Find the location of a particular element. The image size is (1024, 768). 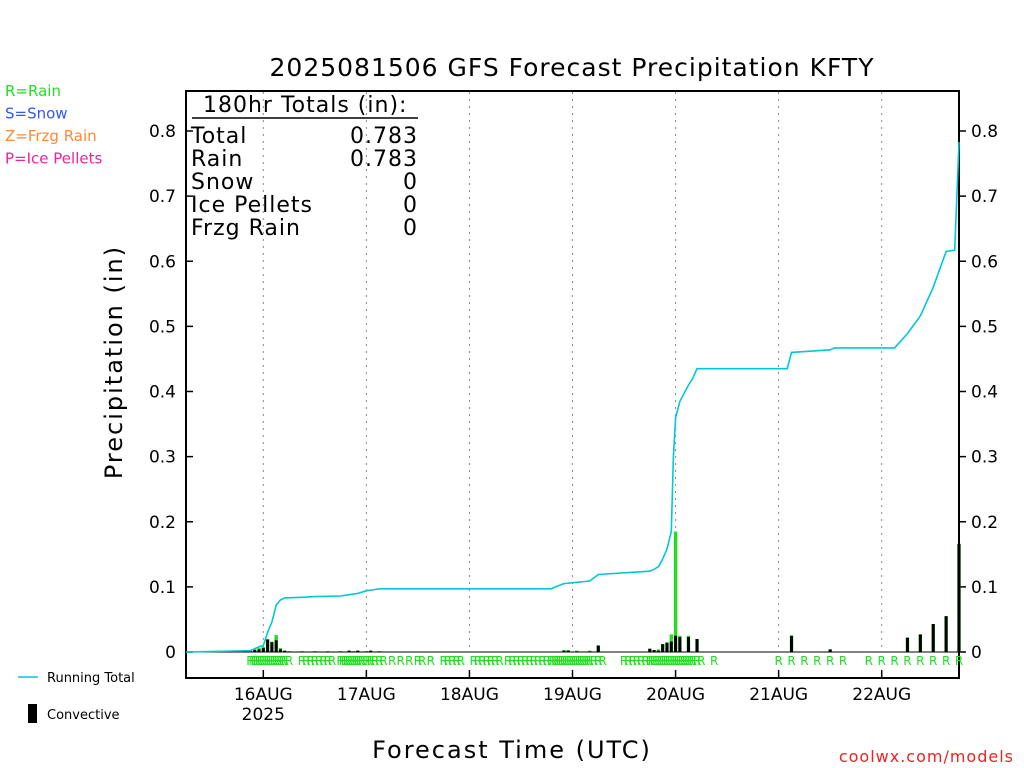

totals-row-label: Snow is located at coordinates (222, 182).